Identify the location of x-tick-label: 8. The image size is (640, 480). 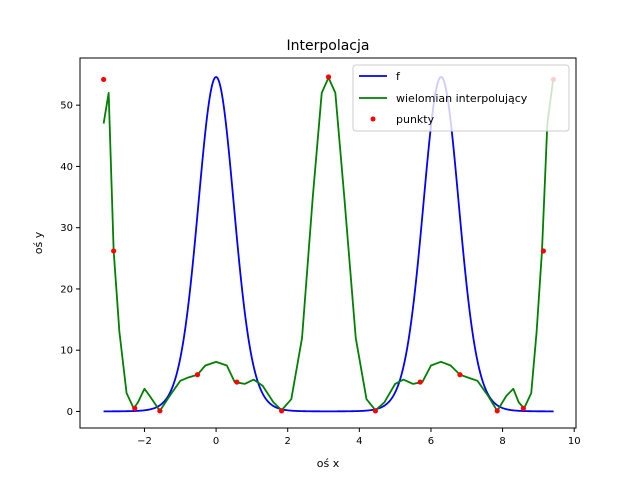
(502, 441).